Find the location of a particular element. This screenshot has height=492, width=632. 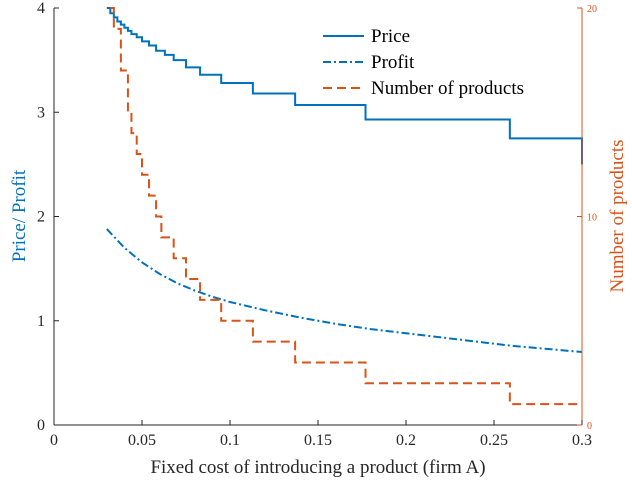

y-right-tick-label: 0 is located at coordinates (589, 426).